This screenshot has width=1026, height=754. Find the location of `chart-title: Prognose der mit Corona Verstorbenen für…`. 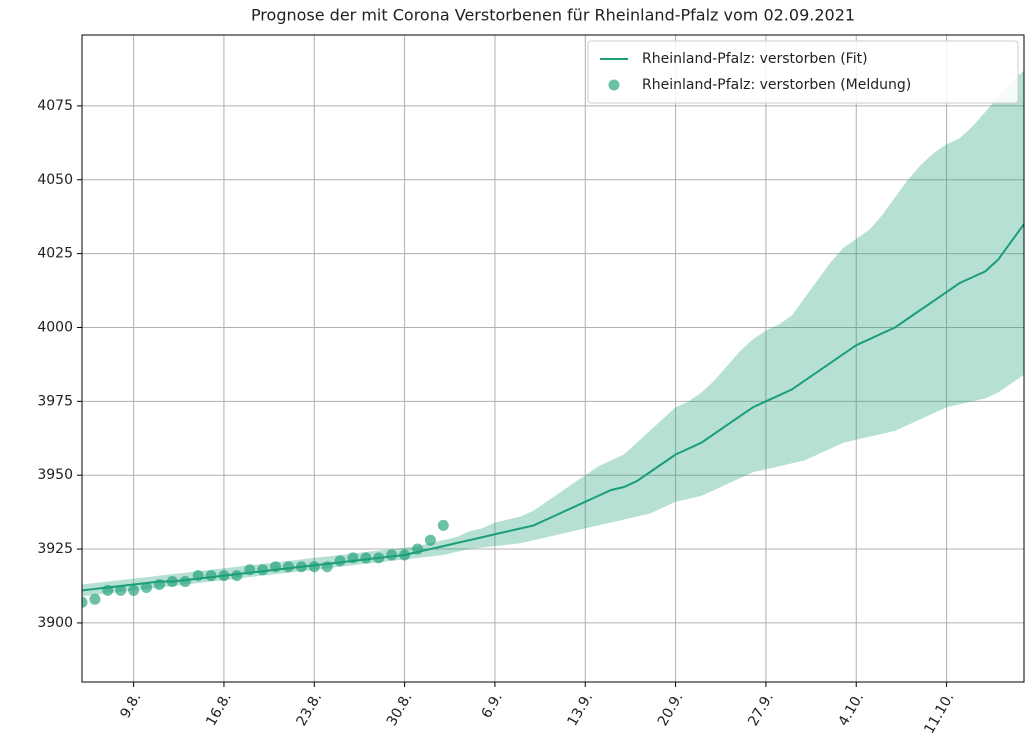

chart-title: Prognose der mit Corona Verstorbenen für… is located at coordinates (553, 15).